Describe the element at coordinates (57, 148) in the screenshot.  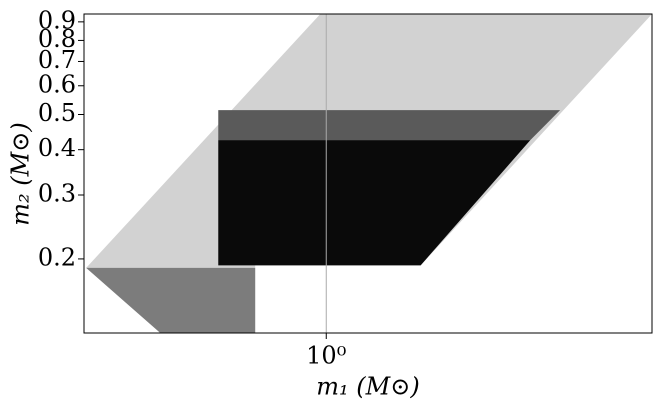
I see `y-tick-label: 0.4` at that location.